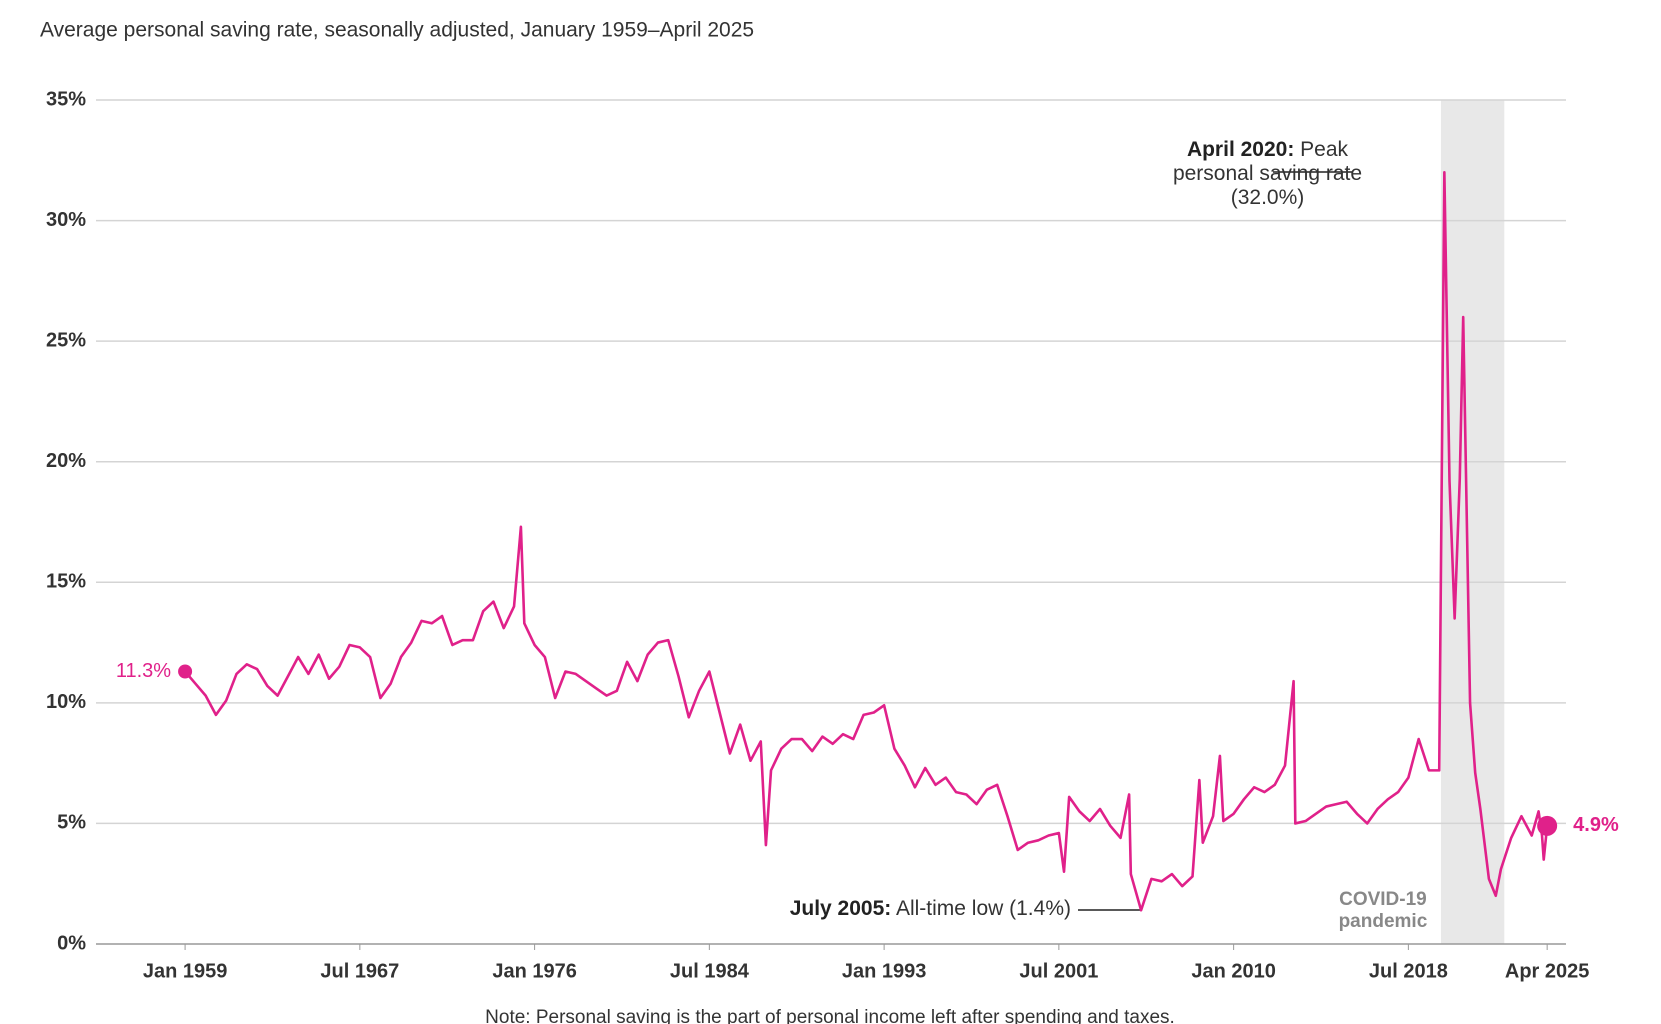  I want to click on x-tick-label: Jan 2010, so click(1233, 971).